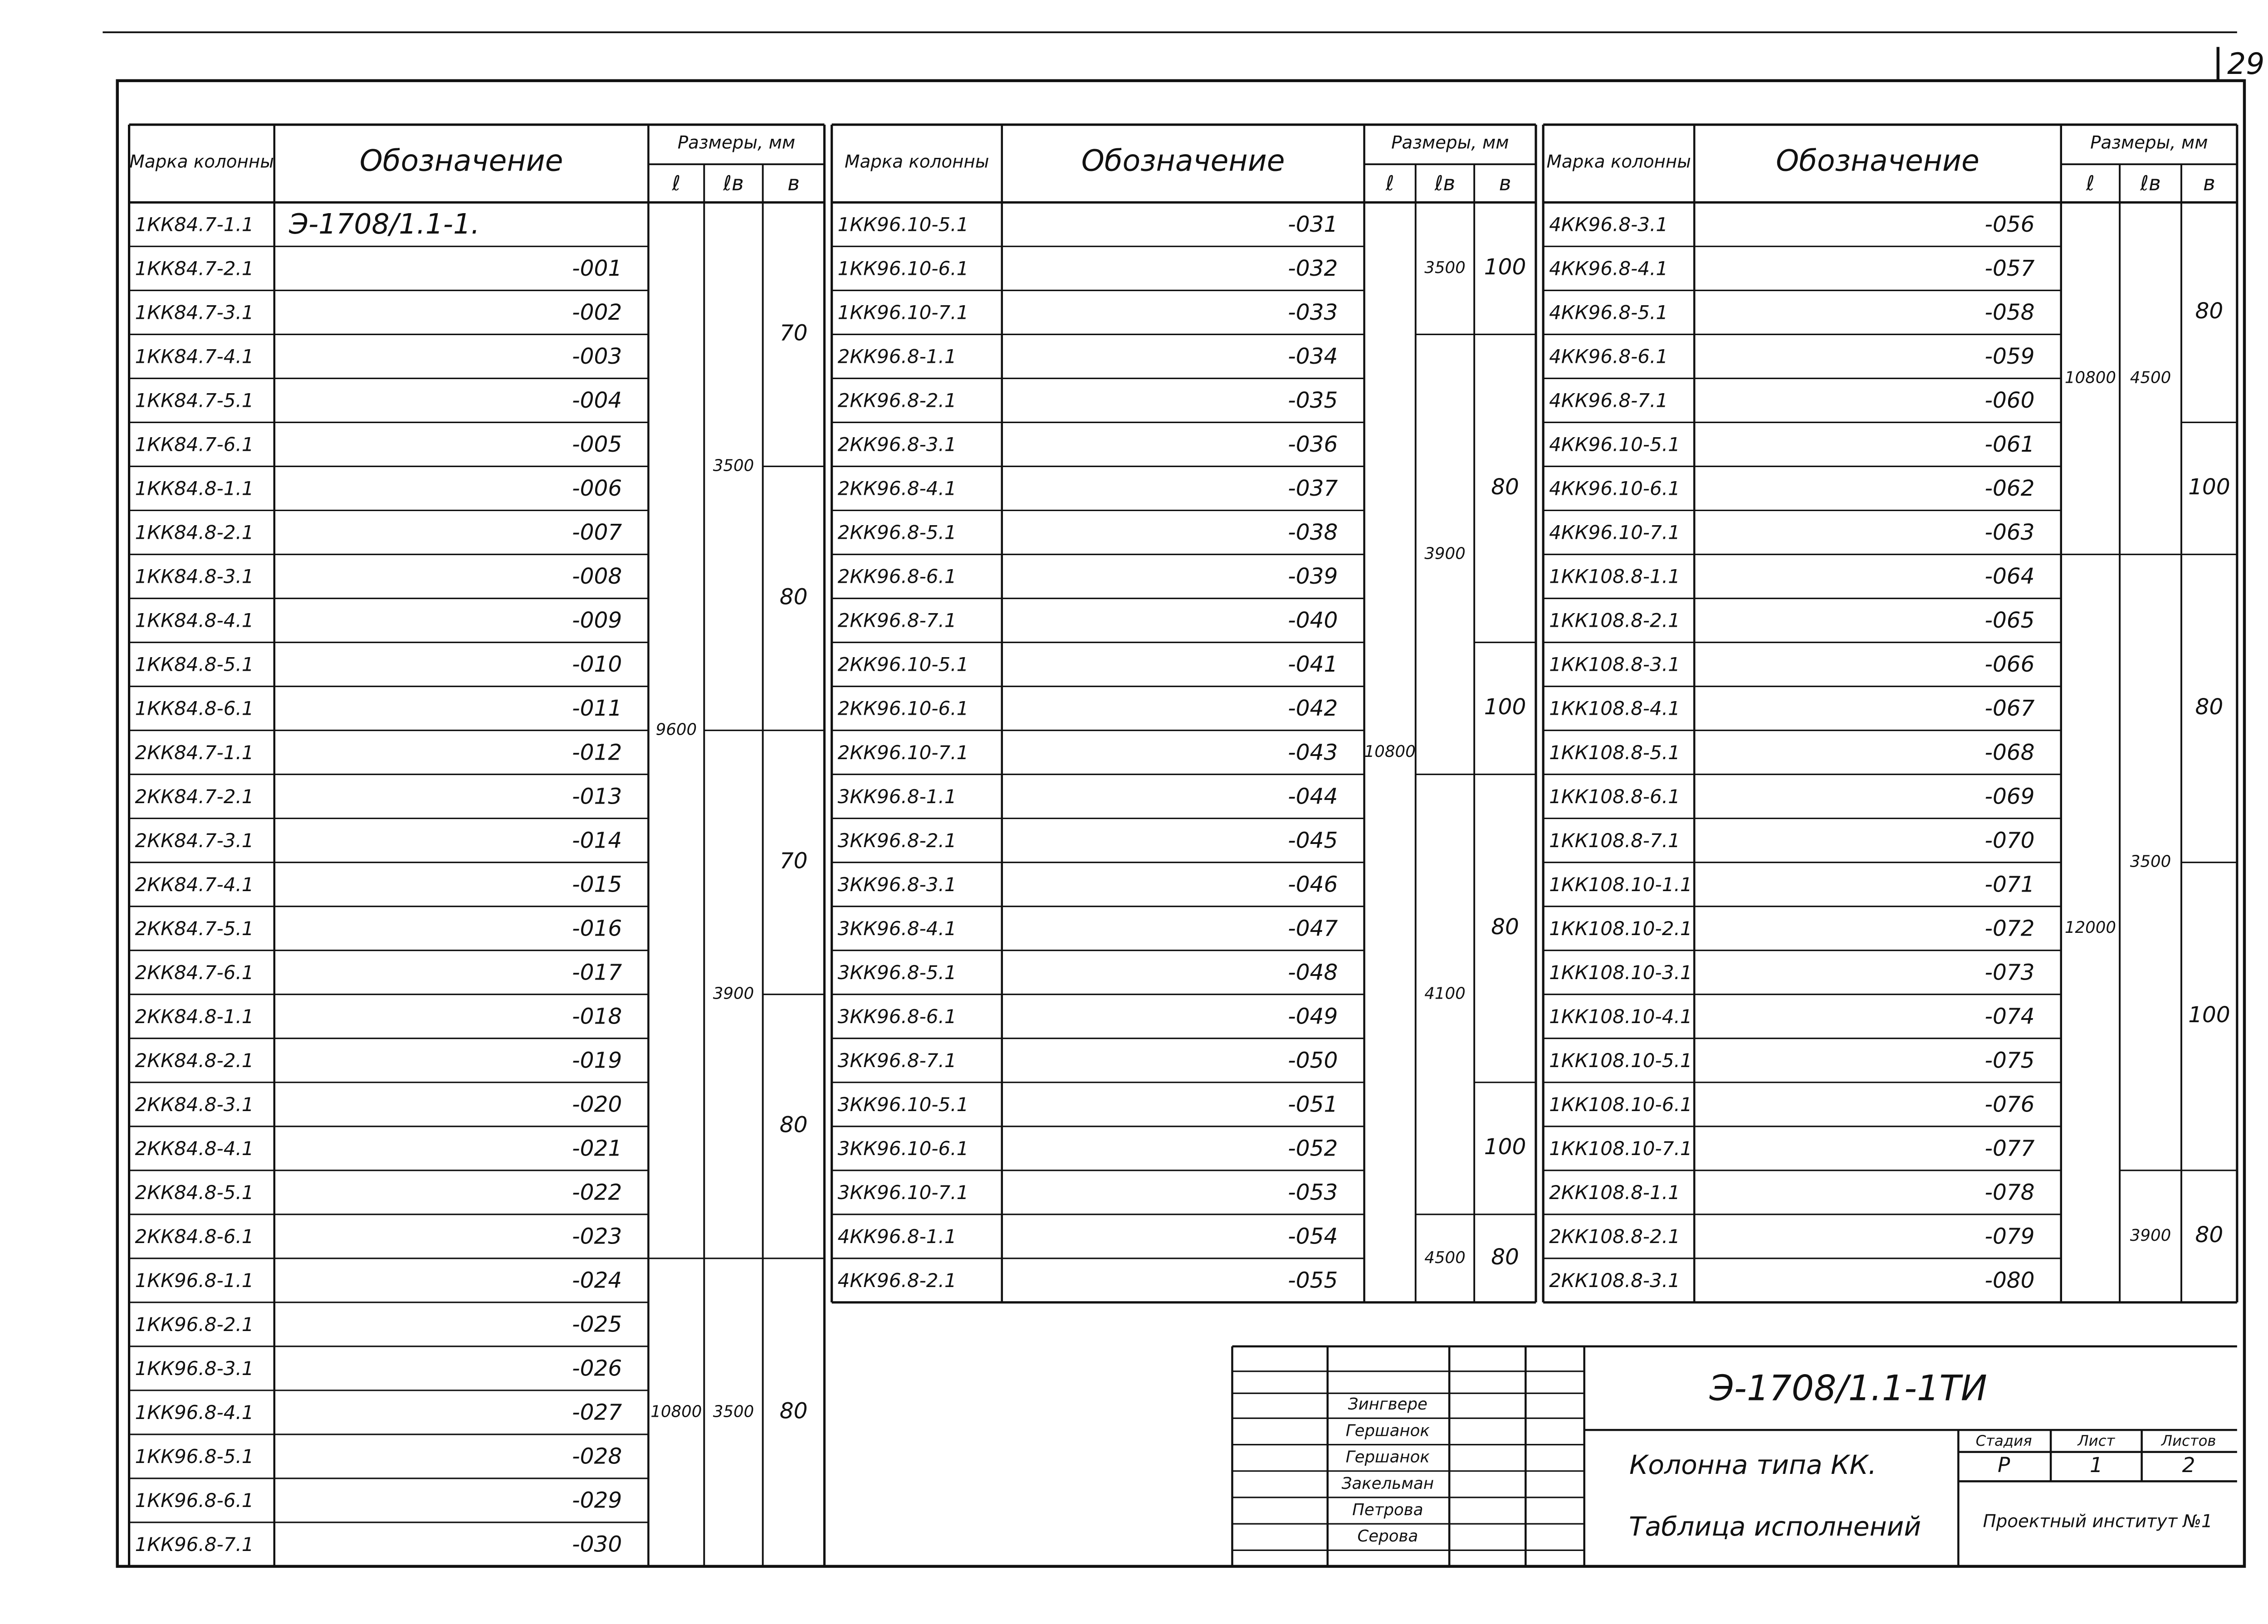 This screenshot has width=2268, height=1624. Describe the element at coordinates (2246, 64) in the screenshot. I see `page-number: 29` at that location.